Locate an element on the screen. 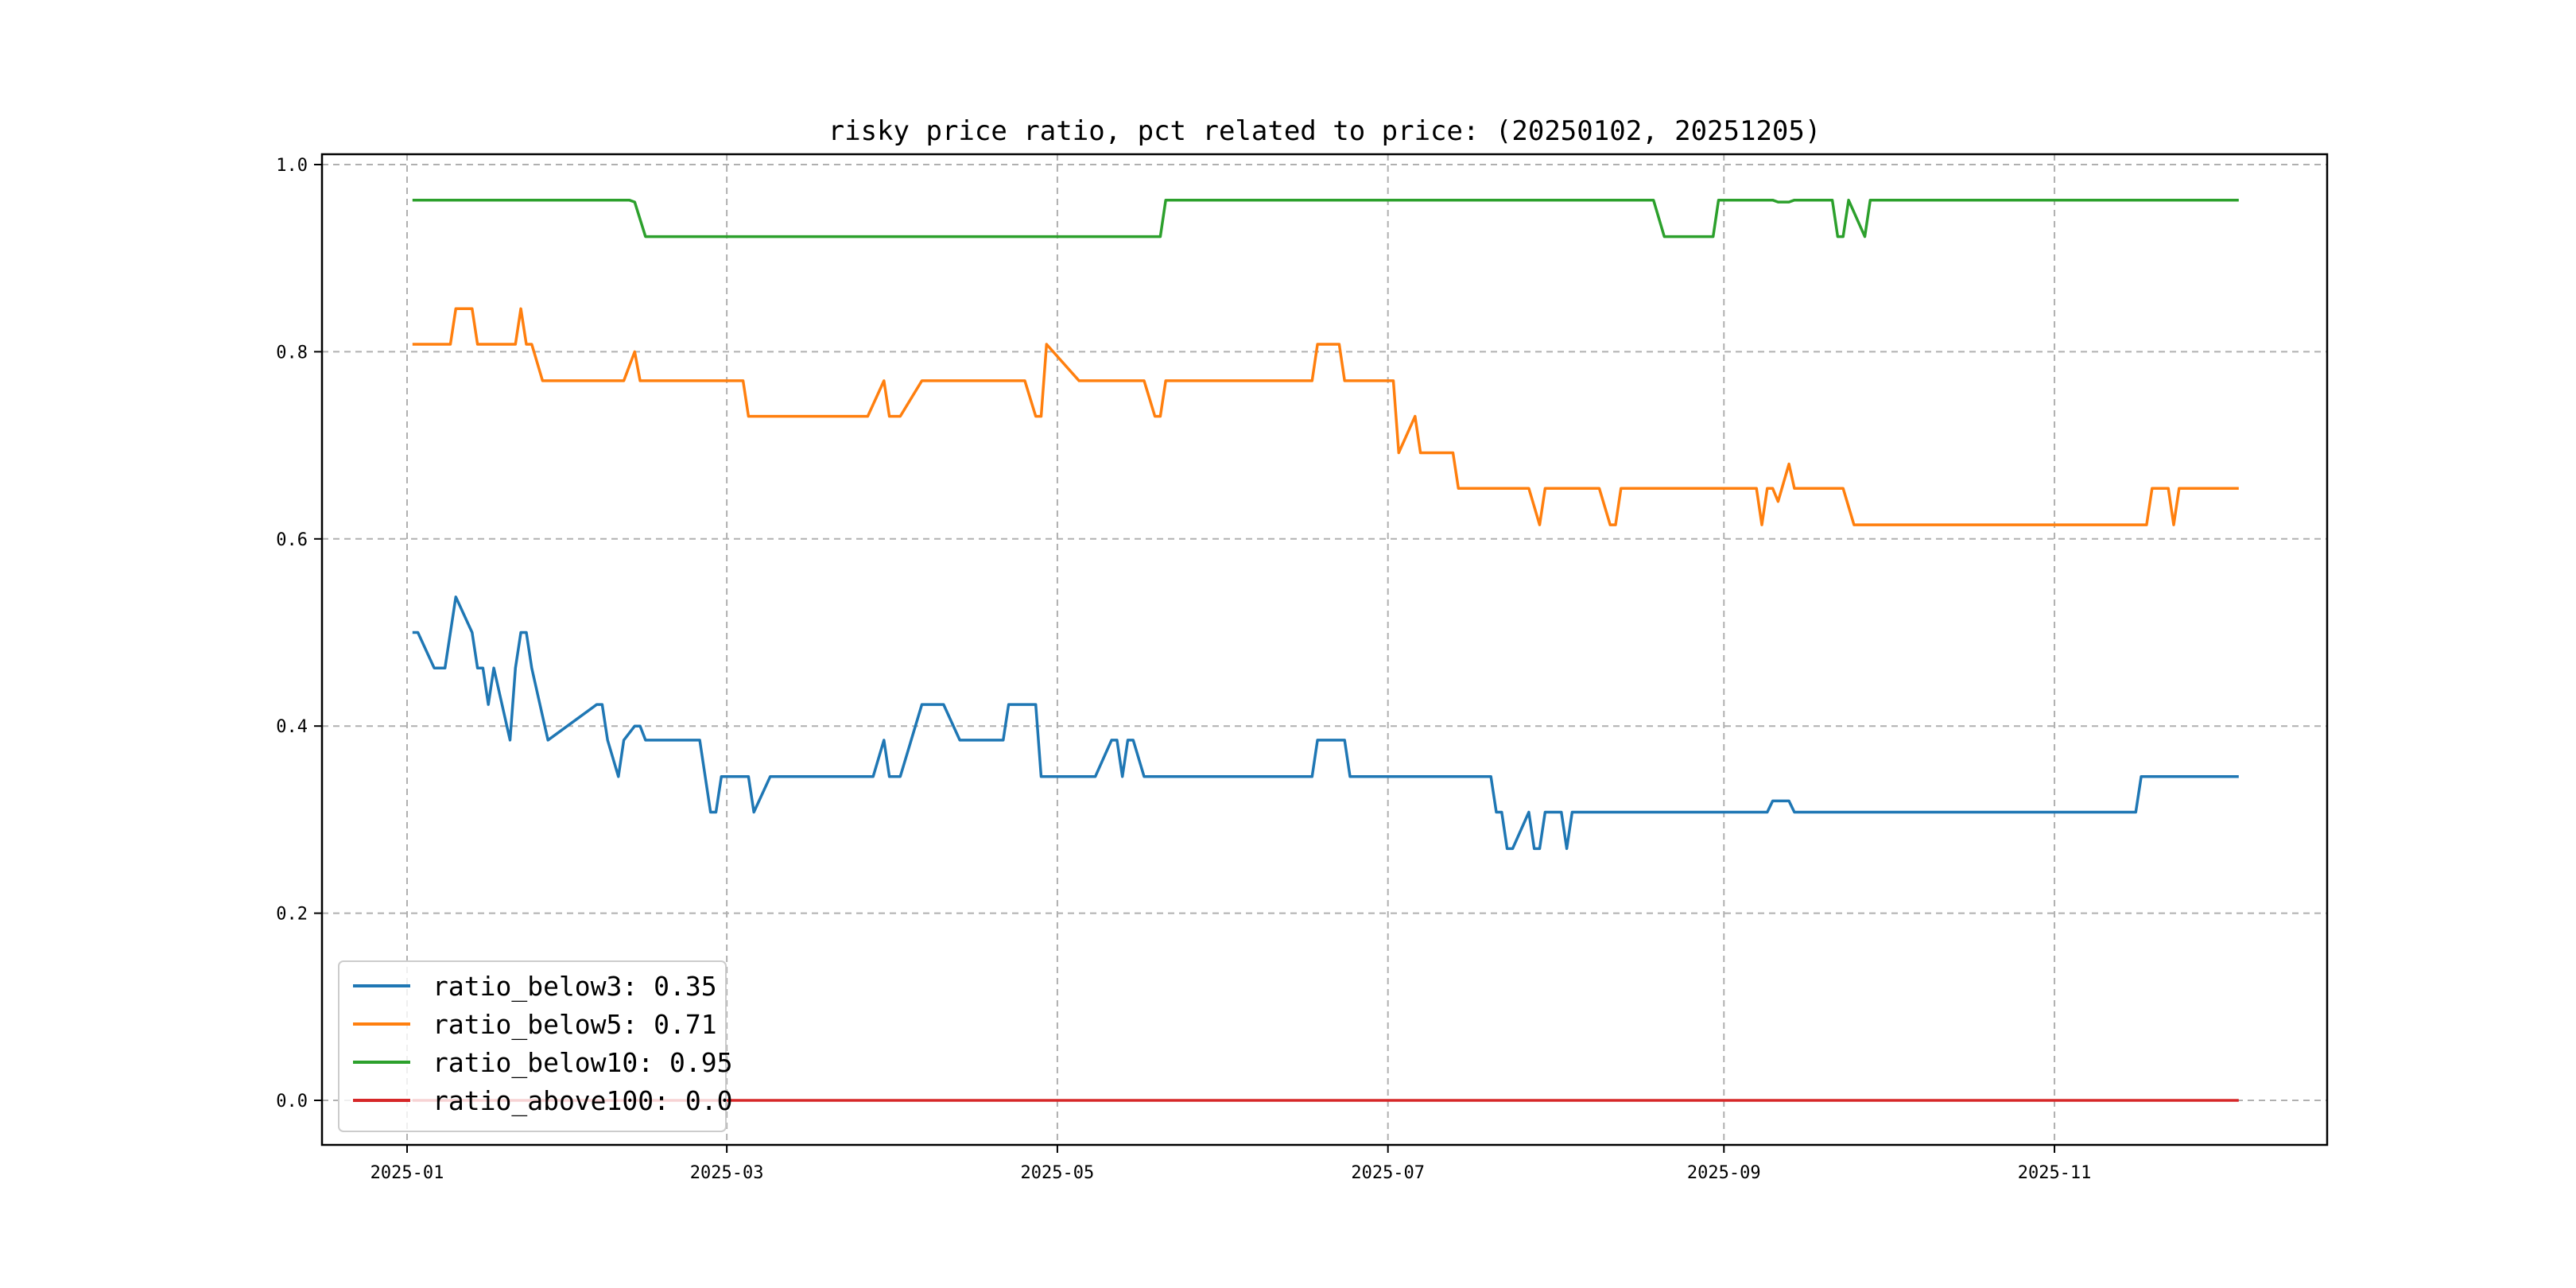  legend-label-ratio-above100: ratio_above100: 0.0 is located at coordinates (583, 1101).